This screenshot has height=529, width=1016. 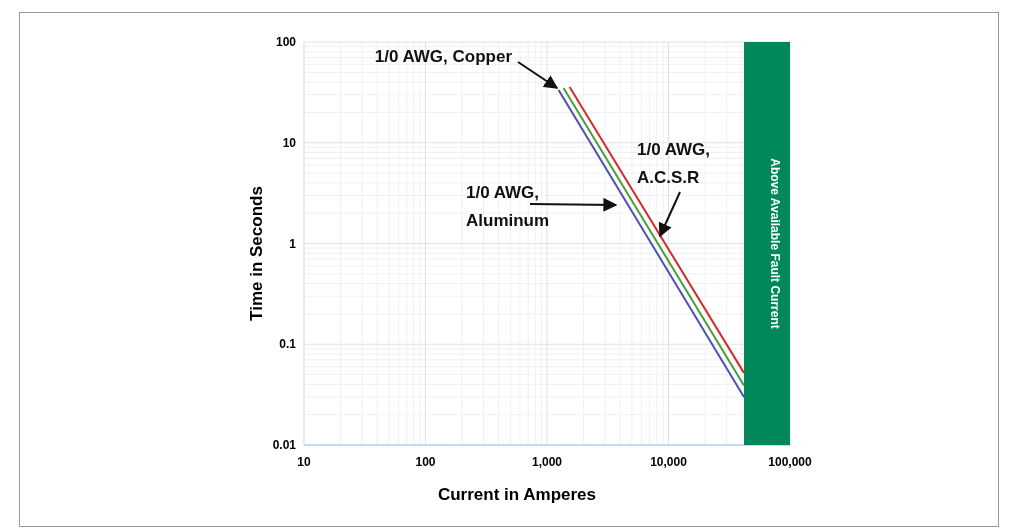 What do you see at coordinates (669, 462) in the screenshot?
I see `x-tick-label: 10,000` at bounding box center [669, 462].